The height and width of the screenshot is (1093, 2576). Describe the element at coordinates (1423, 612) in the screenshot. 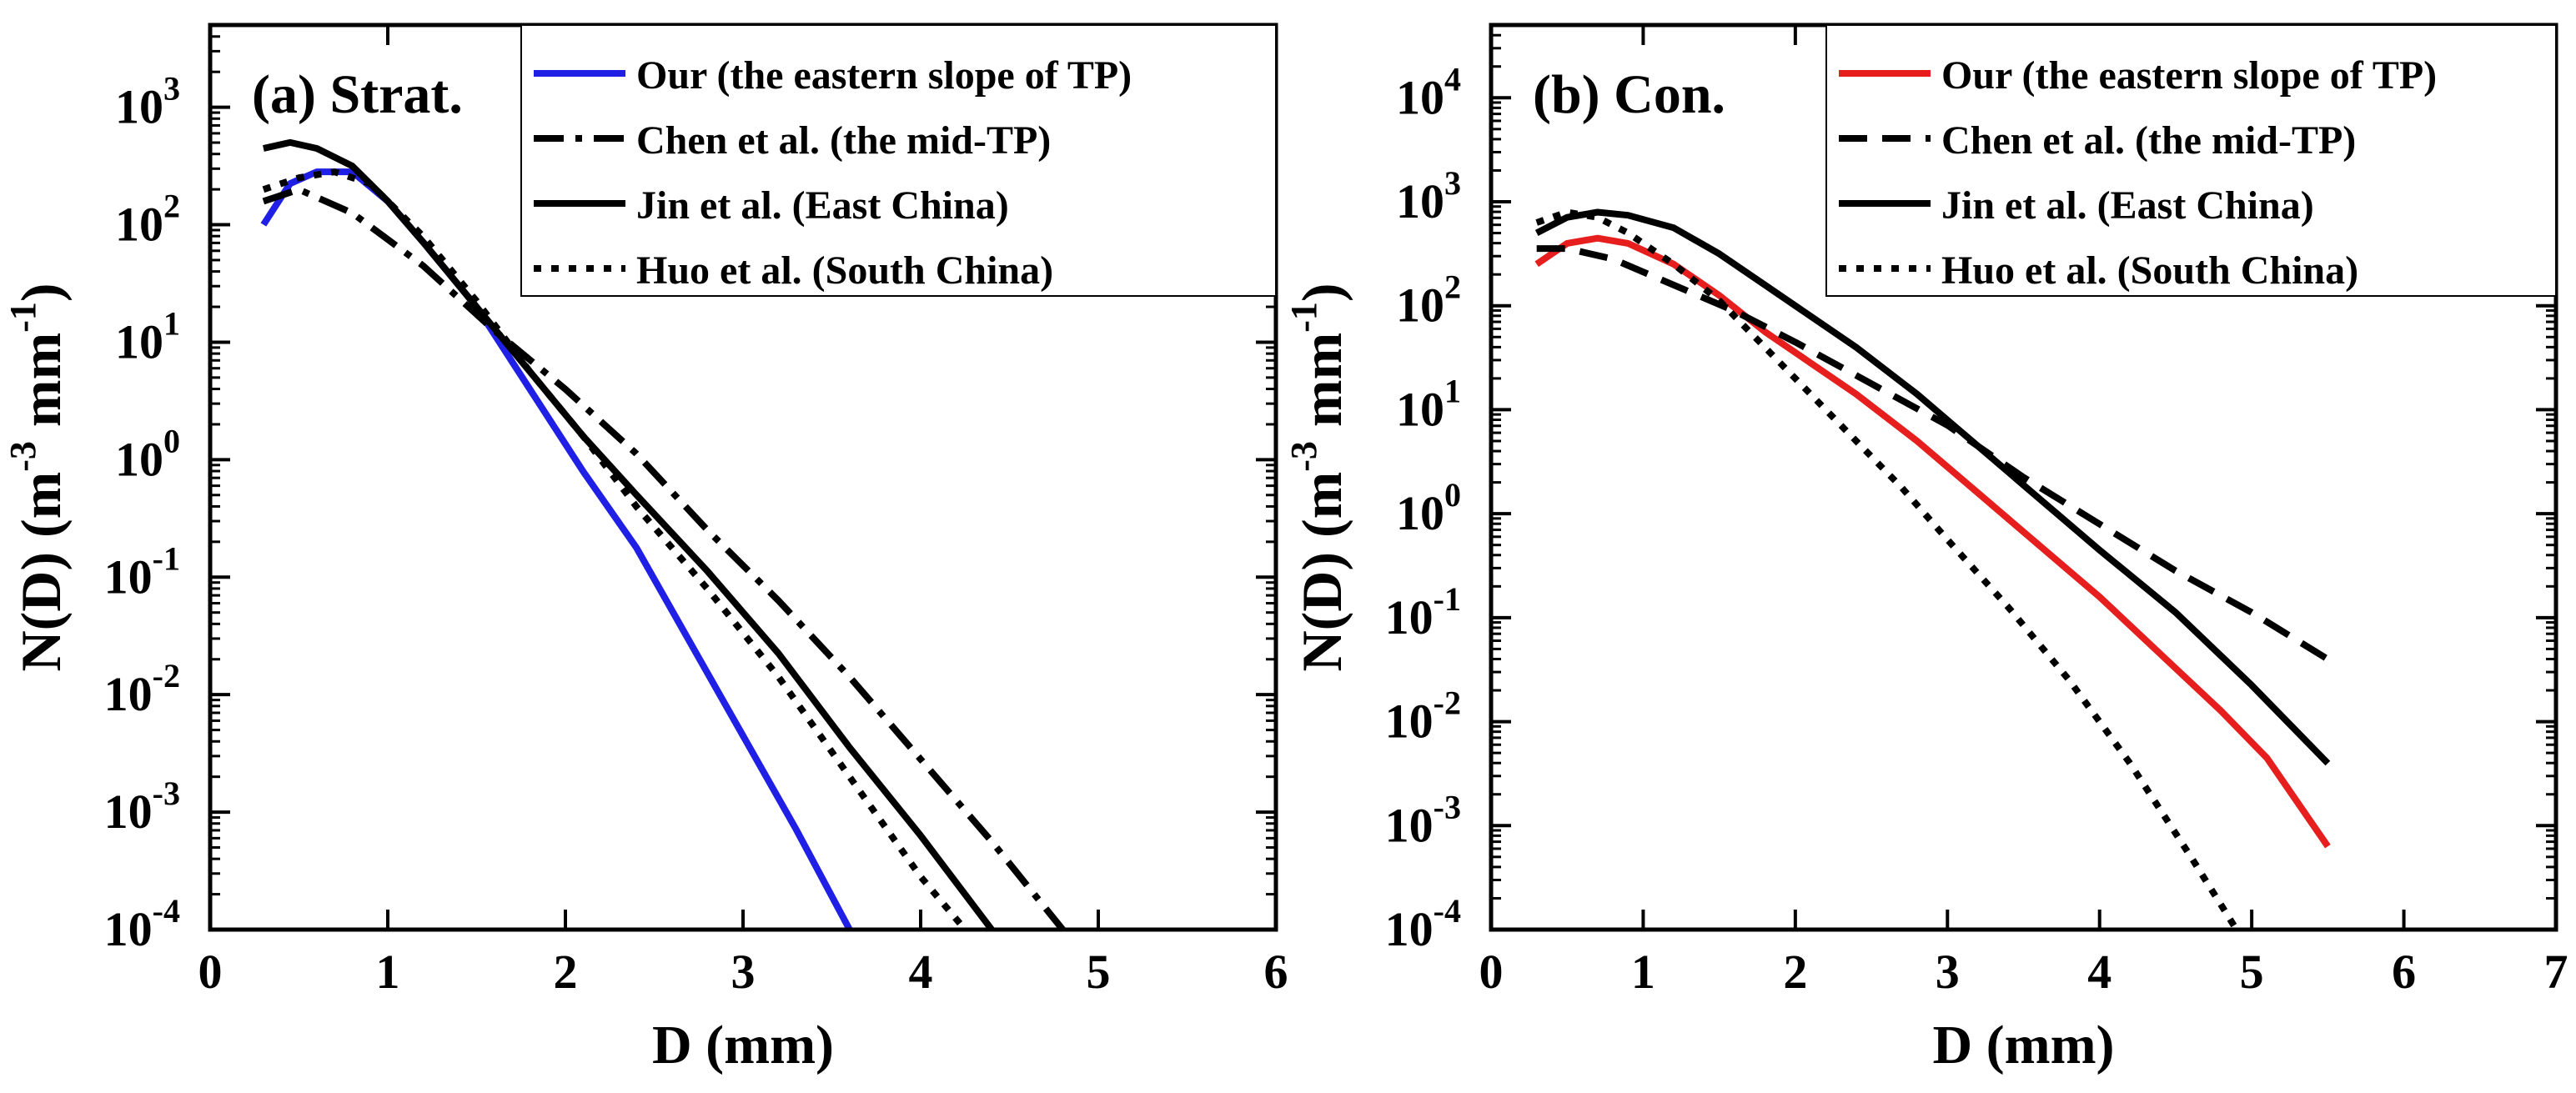

I see `panel-b-y-tick-label: 10⁻¹` at that location.